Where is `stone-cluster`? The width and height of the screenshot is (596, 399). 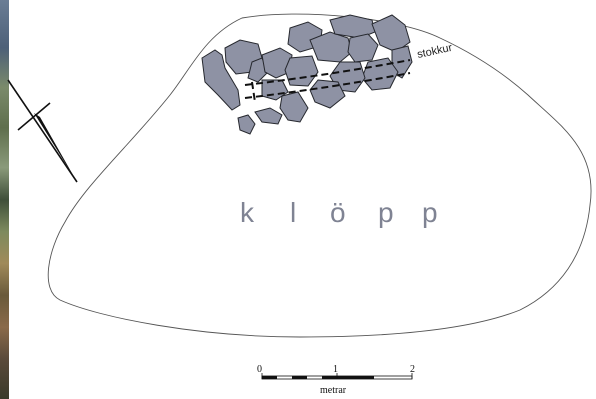
stone-cluster is located at coordinates (307, 74).